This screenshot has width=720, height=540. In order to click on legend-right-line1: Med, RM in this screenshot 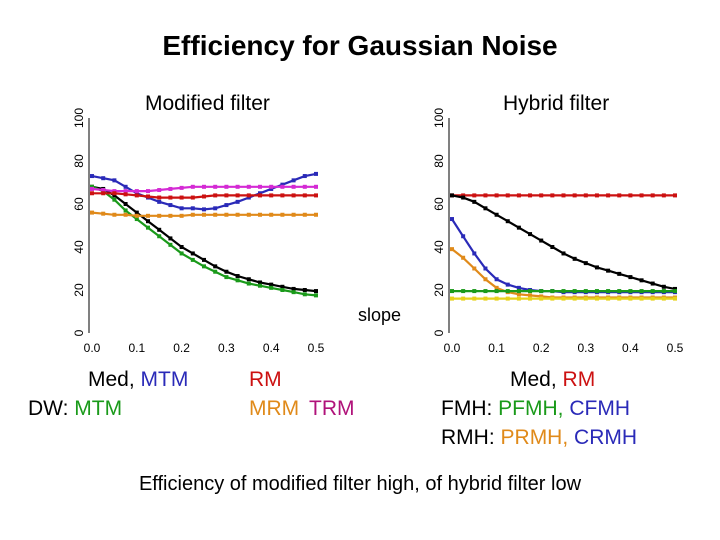, I will do `click(552, 380)`.